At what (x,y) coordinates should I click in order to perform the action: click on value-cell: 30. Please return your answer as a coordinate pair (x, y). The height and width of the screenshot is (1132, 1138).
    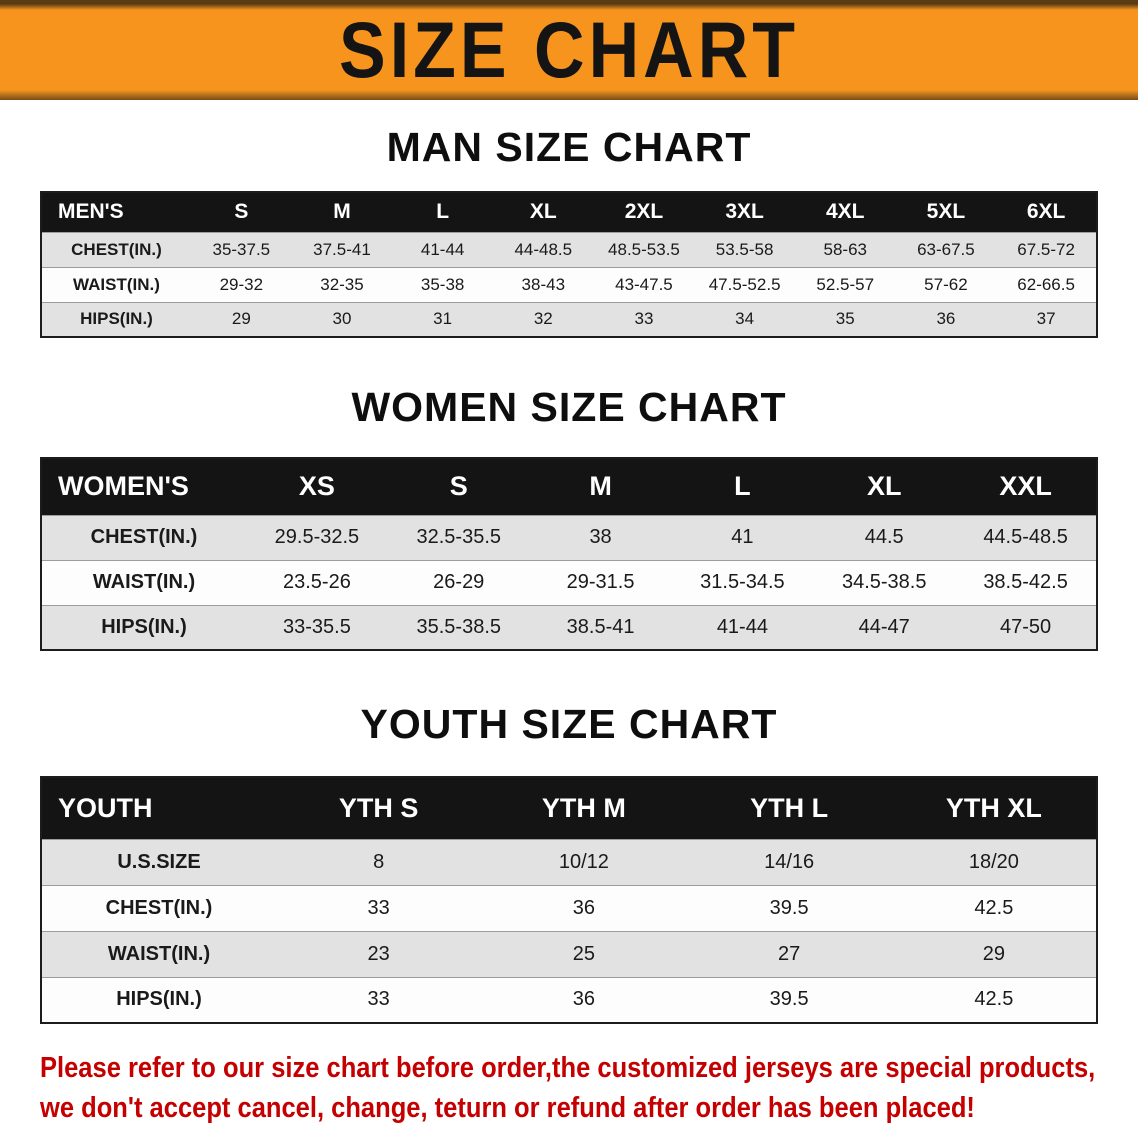
    Looking at the image, I should click on (342, 319).